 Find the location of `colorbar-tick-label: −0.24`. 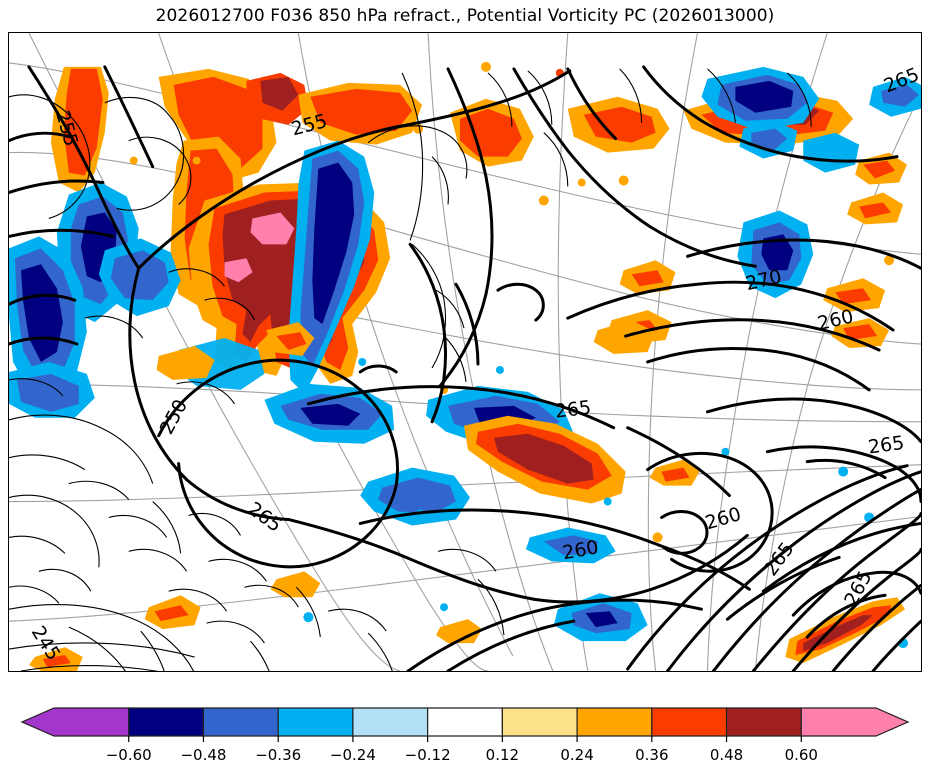

colorbar-tick-label: −0.24 is located at coordinates (353, 754).